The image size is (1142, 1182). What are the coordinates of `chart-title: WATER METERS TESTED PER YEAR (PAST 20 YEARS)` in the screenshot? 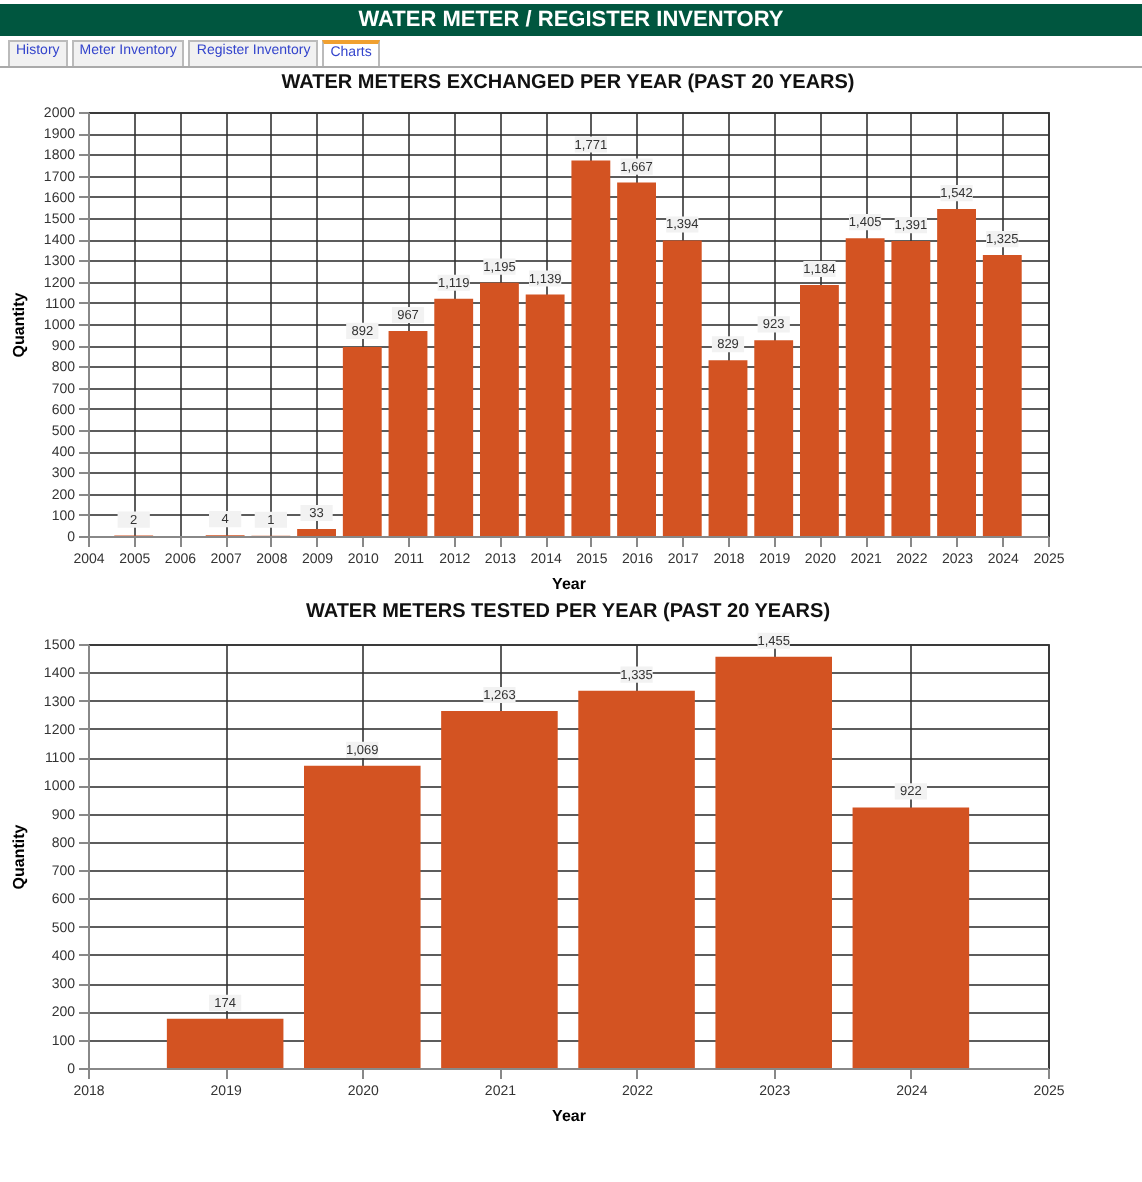 It's located at (568, 611).